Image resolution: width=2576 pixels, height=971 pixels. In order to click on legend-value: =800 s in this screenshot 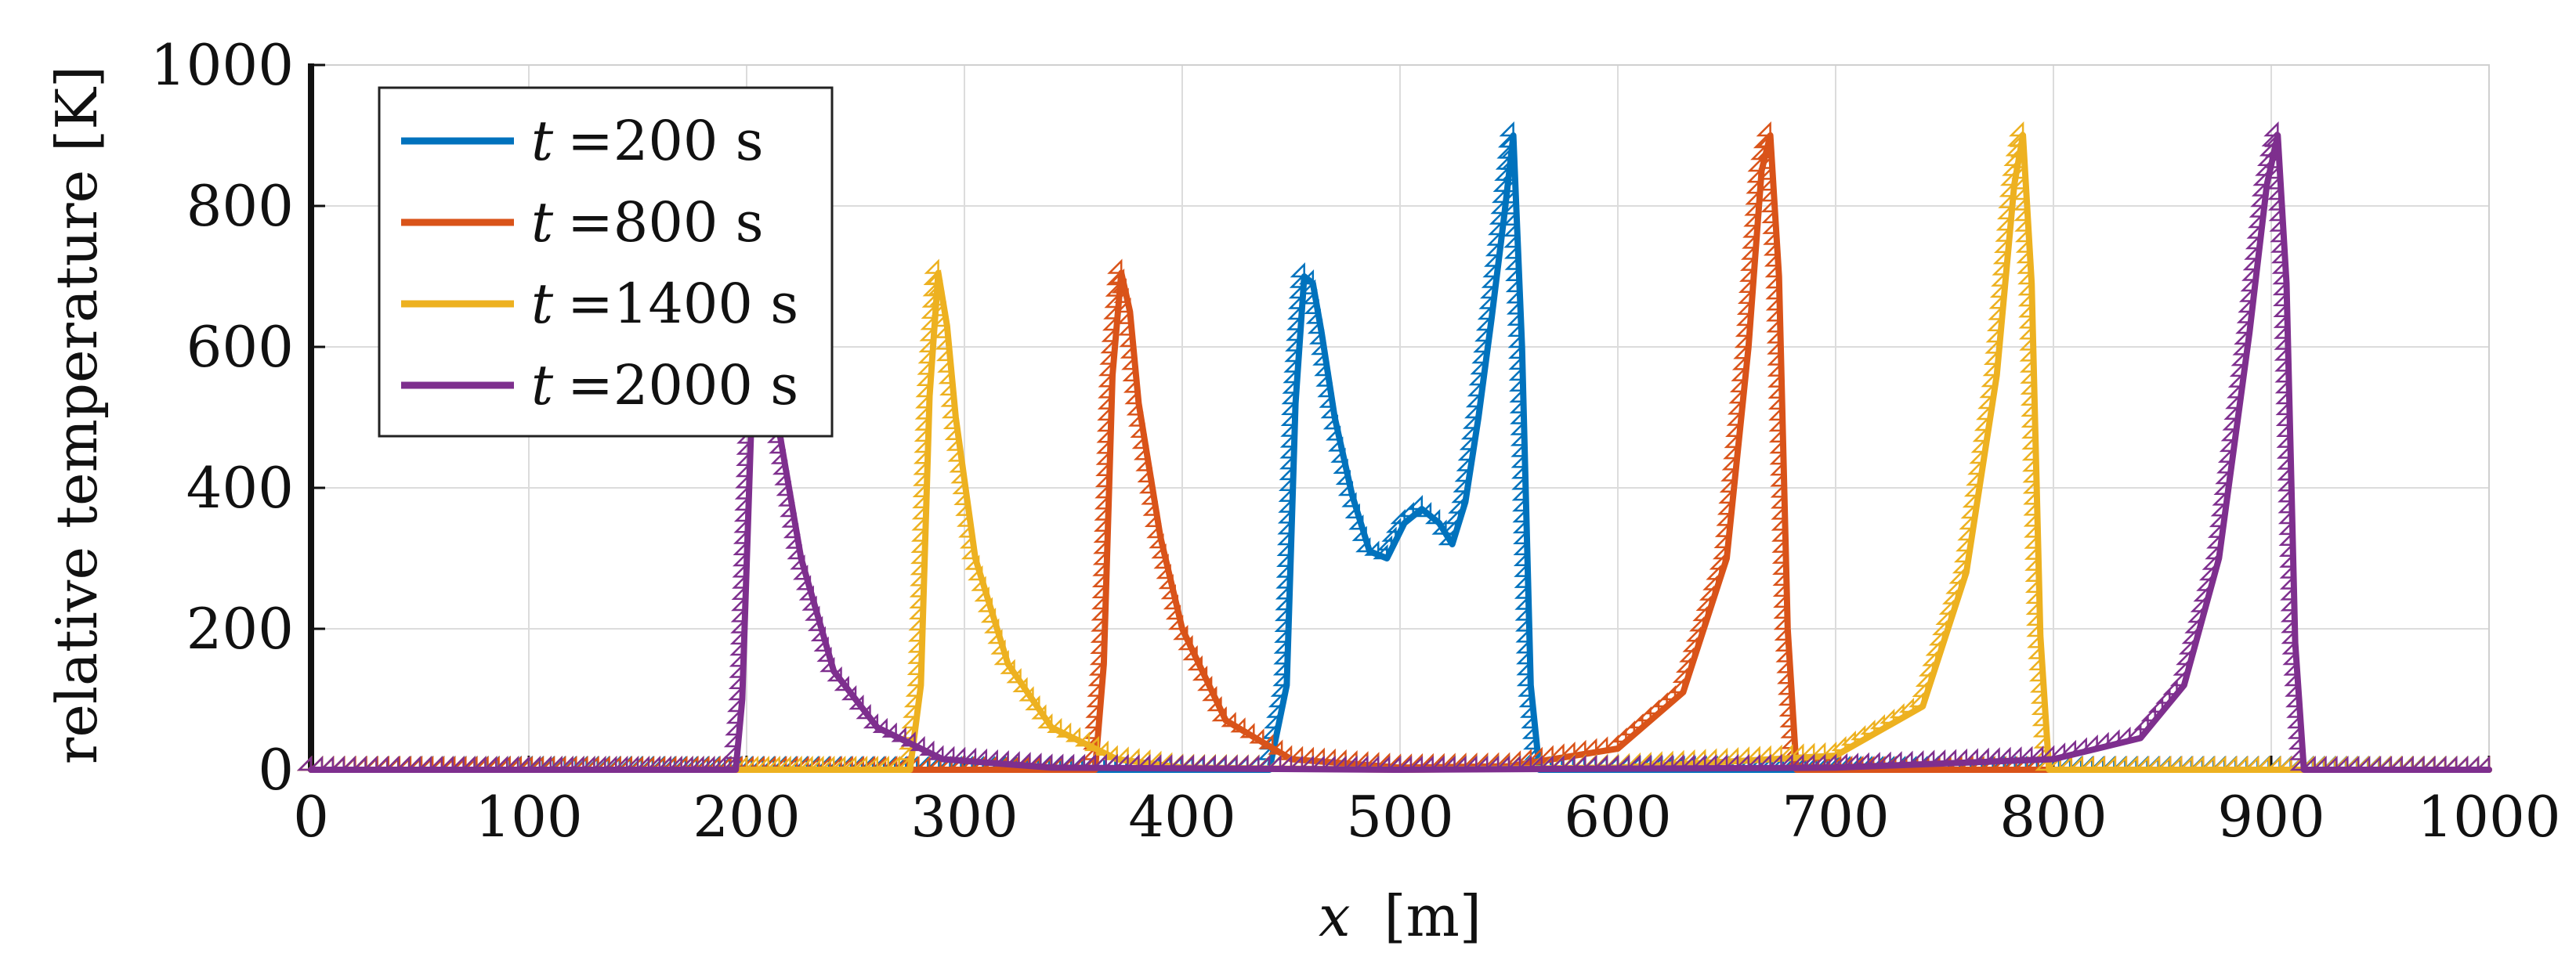, I will do `click(665, 222)`.